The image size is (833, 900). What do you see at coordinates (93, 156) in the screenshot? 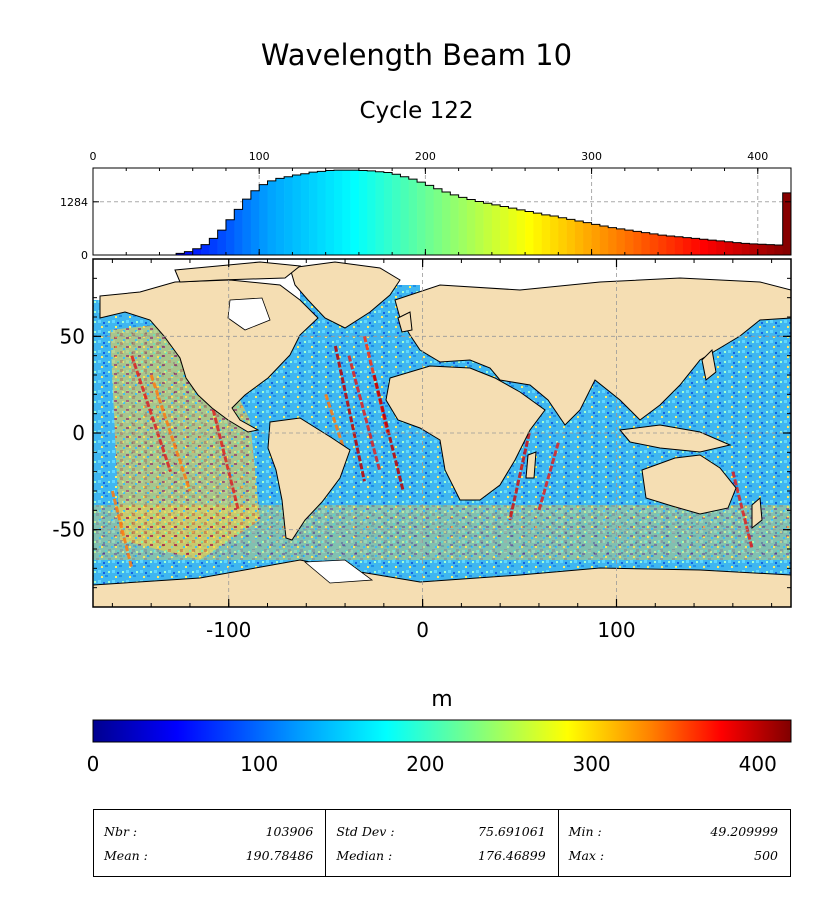
I see `histogram-x-tick-label: 0` at bounding box center [93, 156].